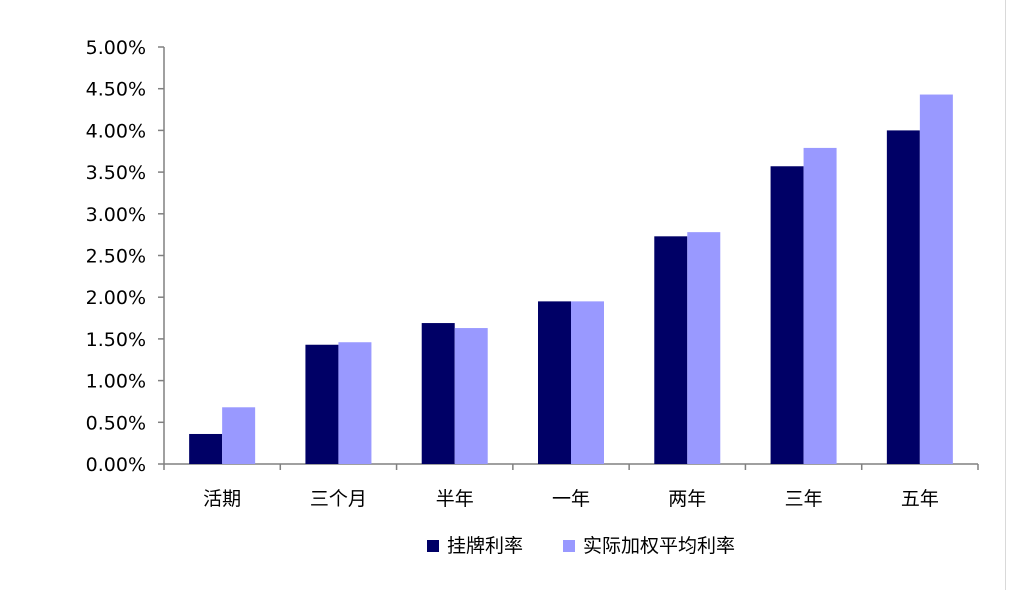 Image resolution: width=1016 pixels, height=594 pixels. I want to click on legend-label: 实际加权平均利率, so click(659, 546).